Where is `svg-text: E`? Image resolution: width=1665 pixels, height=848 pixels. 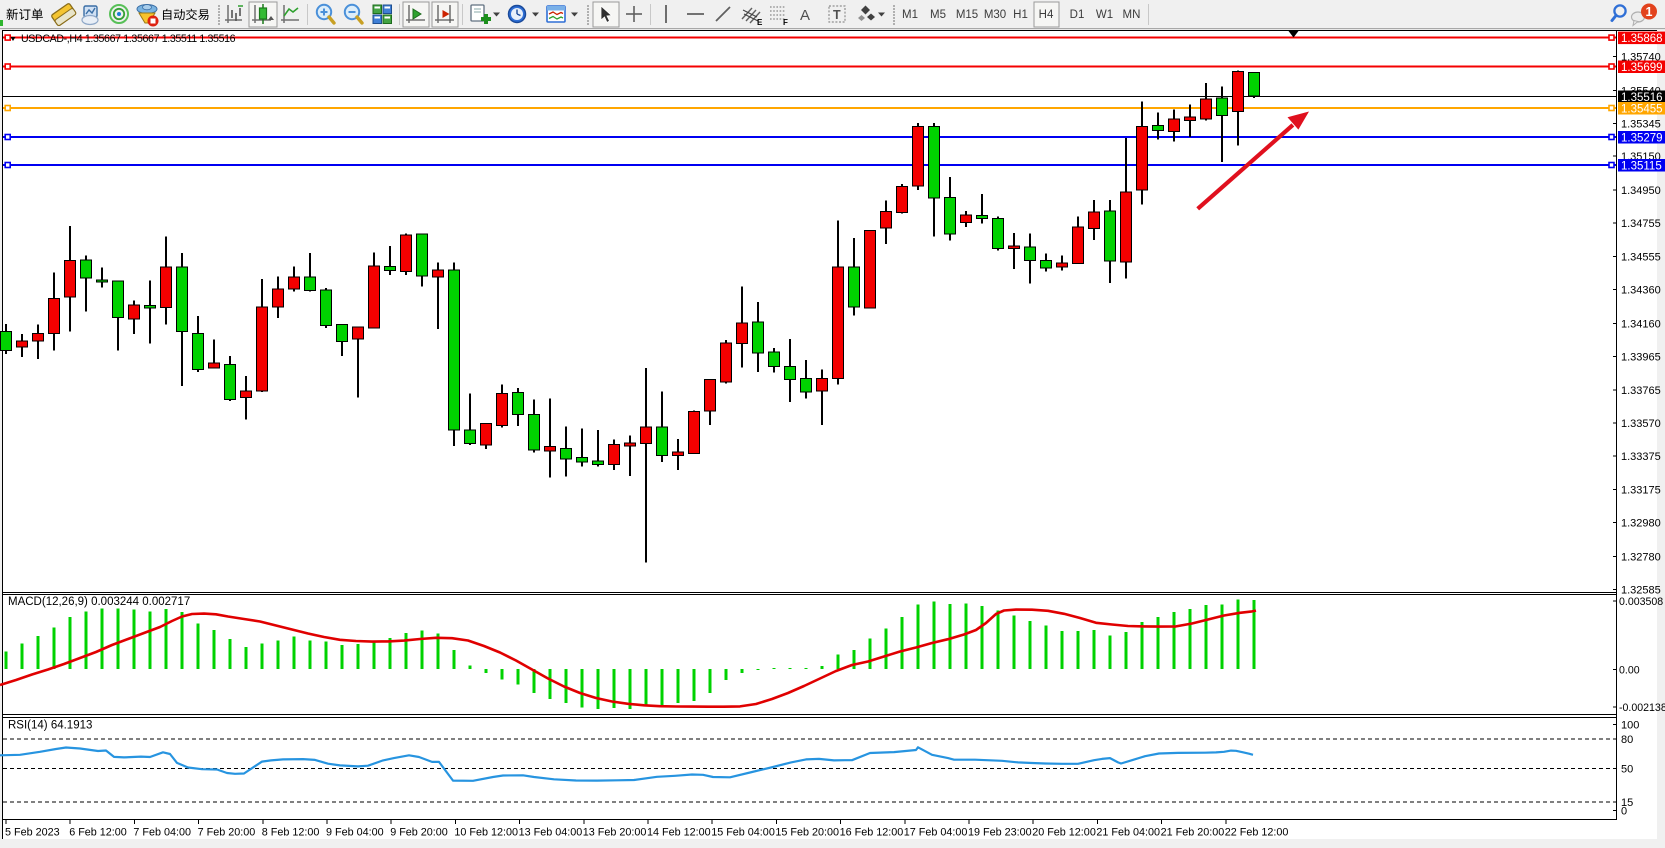
svg-text: E is located at coordinates (760, 22).